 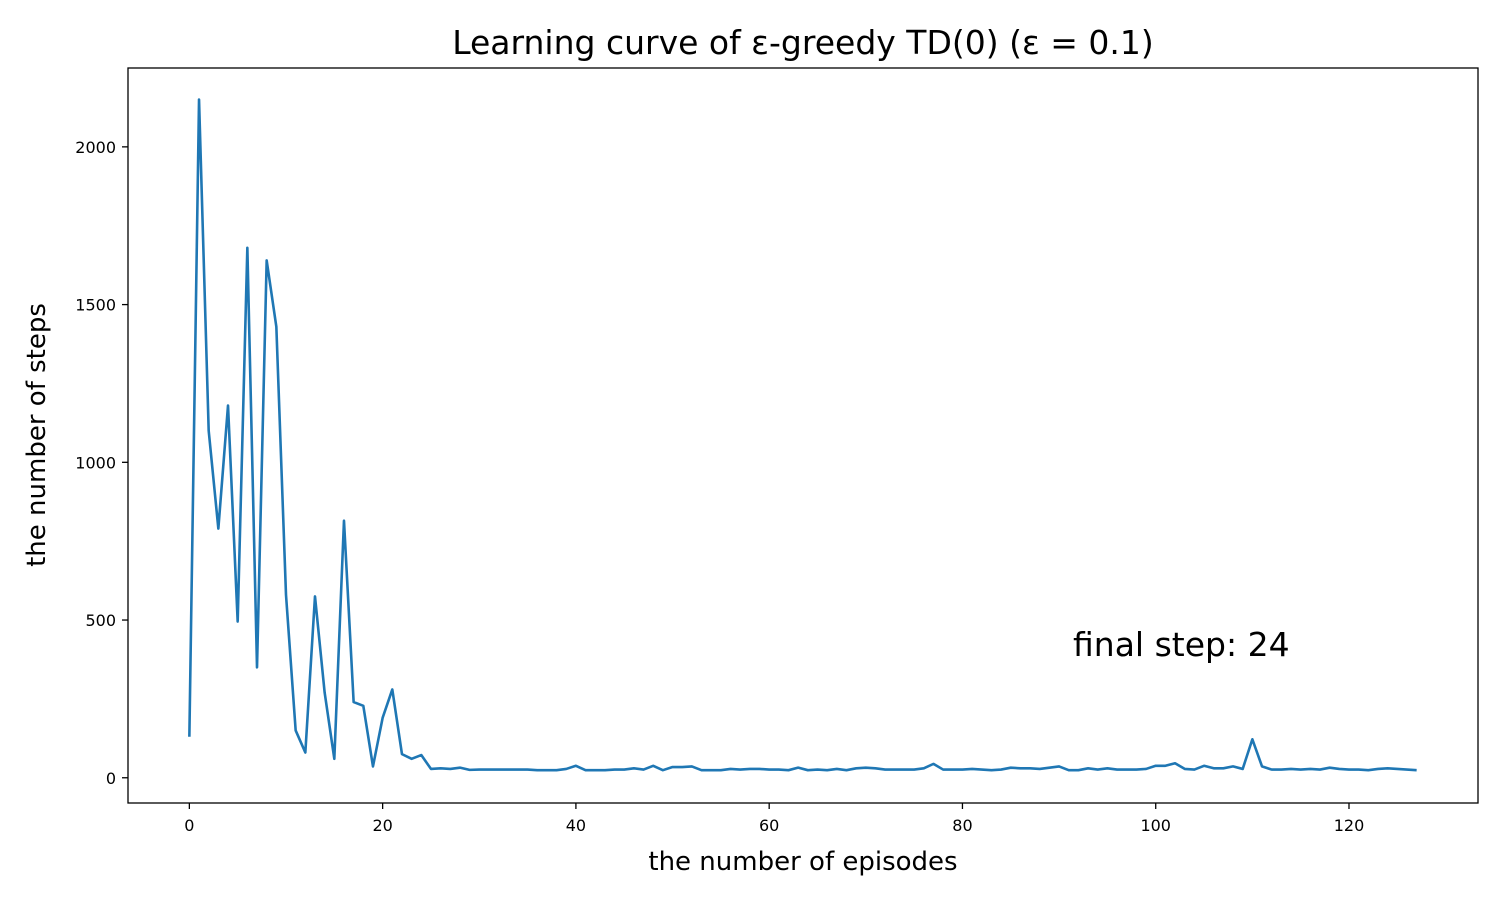 What do you see at coordinates (189, 825) in the screenshot?
I see `x-tick-label: 0` at bounding box center [189, 825].